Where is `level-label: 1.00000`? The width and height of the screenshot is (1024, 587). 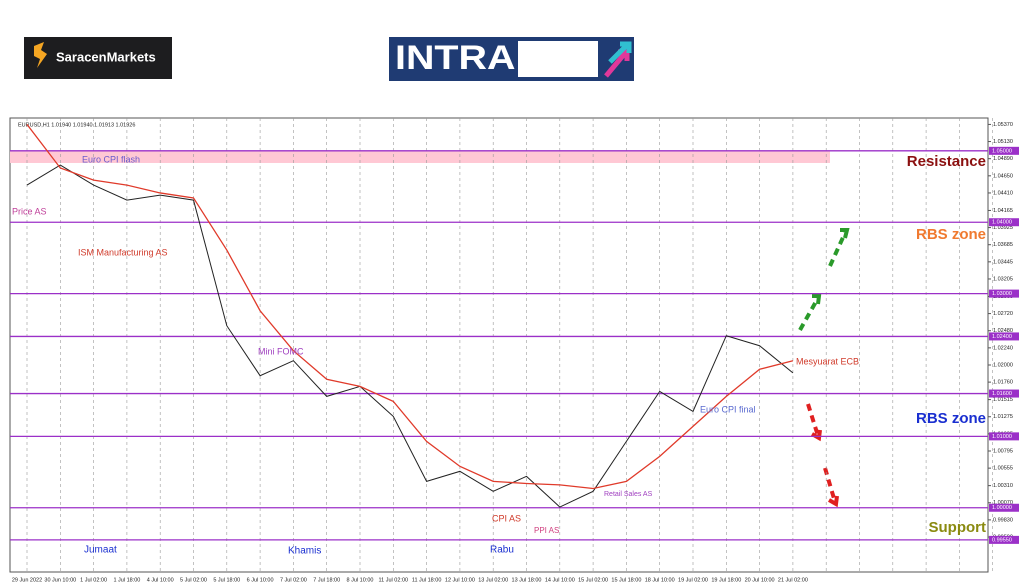
level-label: 1.00000 is located at coordinates (1002, 508).